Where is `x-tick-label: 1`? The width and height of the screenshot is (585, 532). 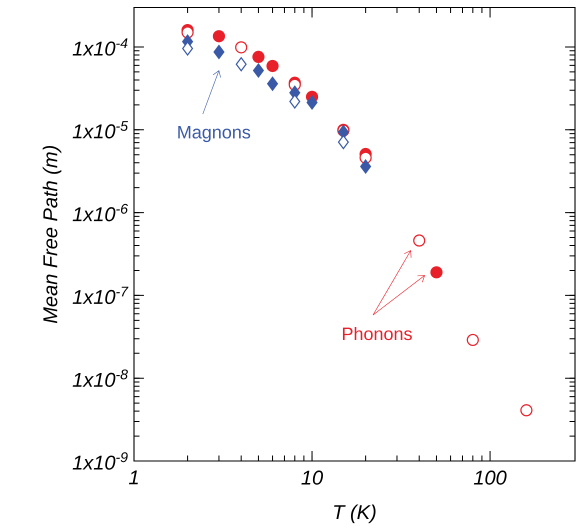
x-tick-label: 1 is located at coordinates (133, 477).